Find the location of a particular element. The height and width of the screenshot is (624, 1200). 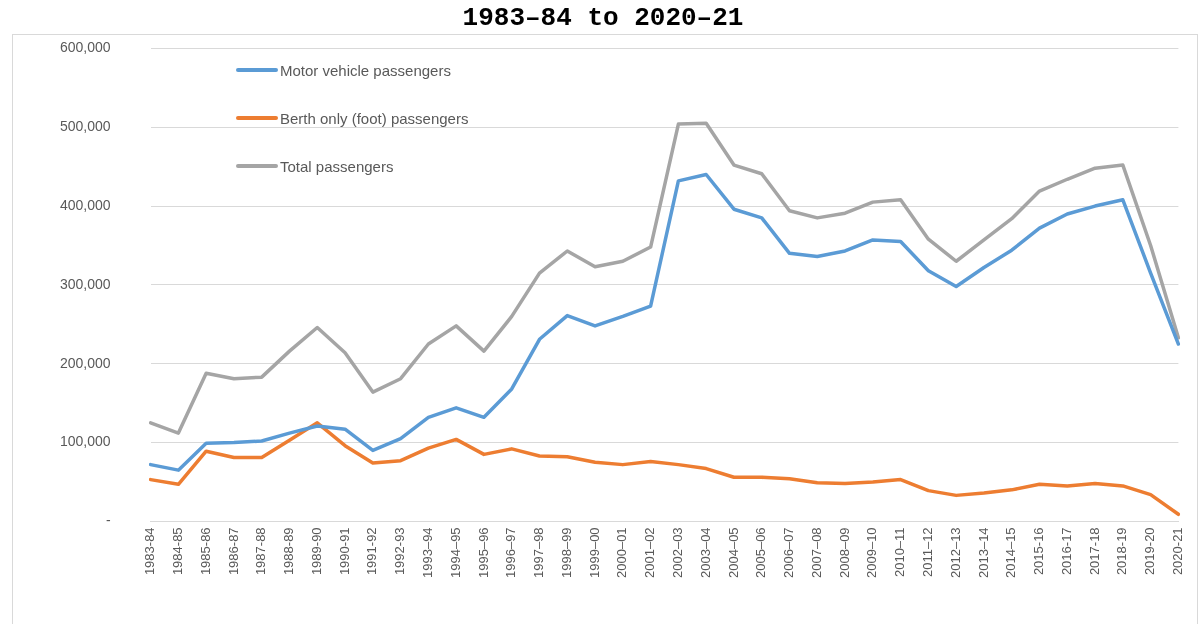

y-tick-label: 400,000 is located at coordinates (85, 204).